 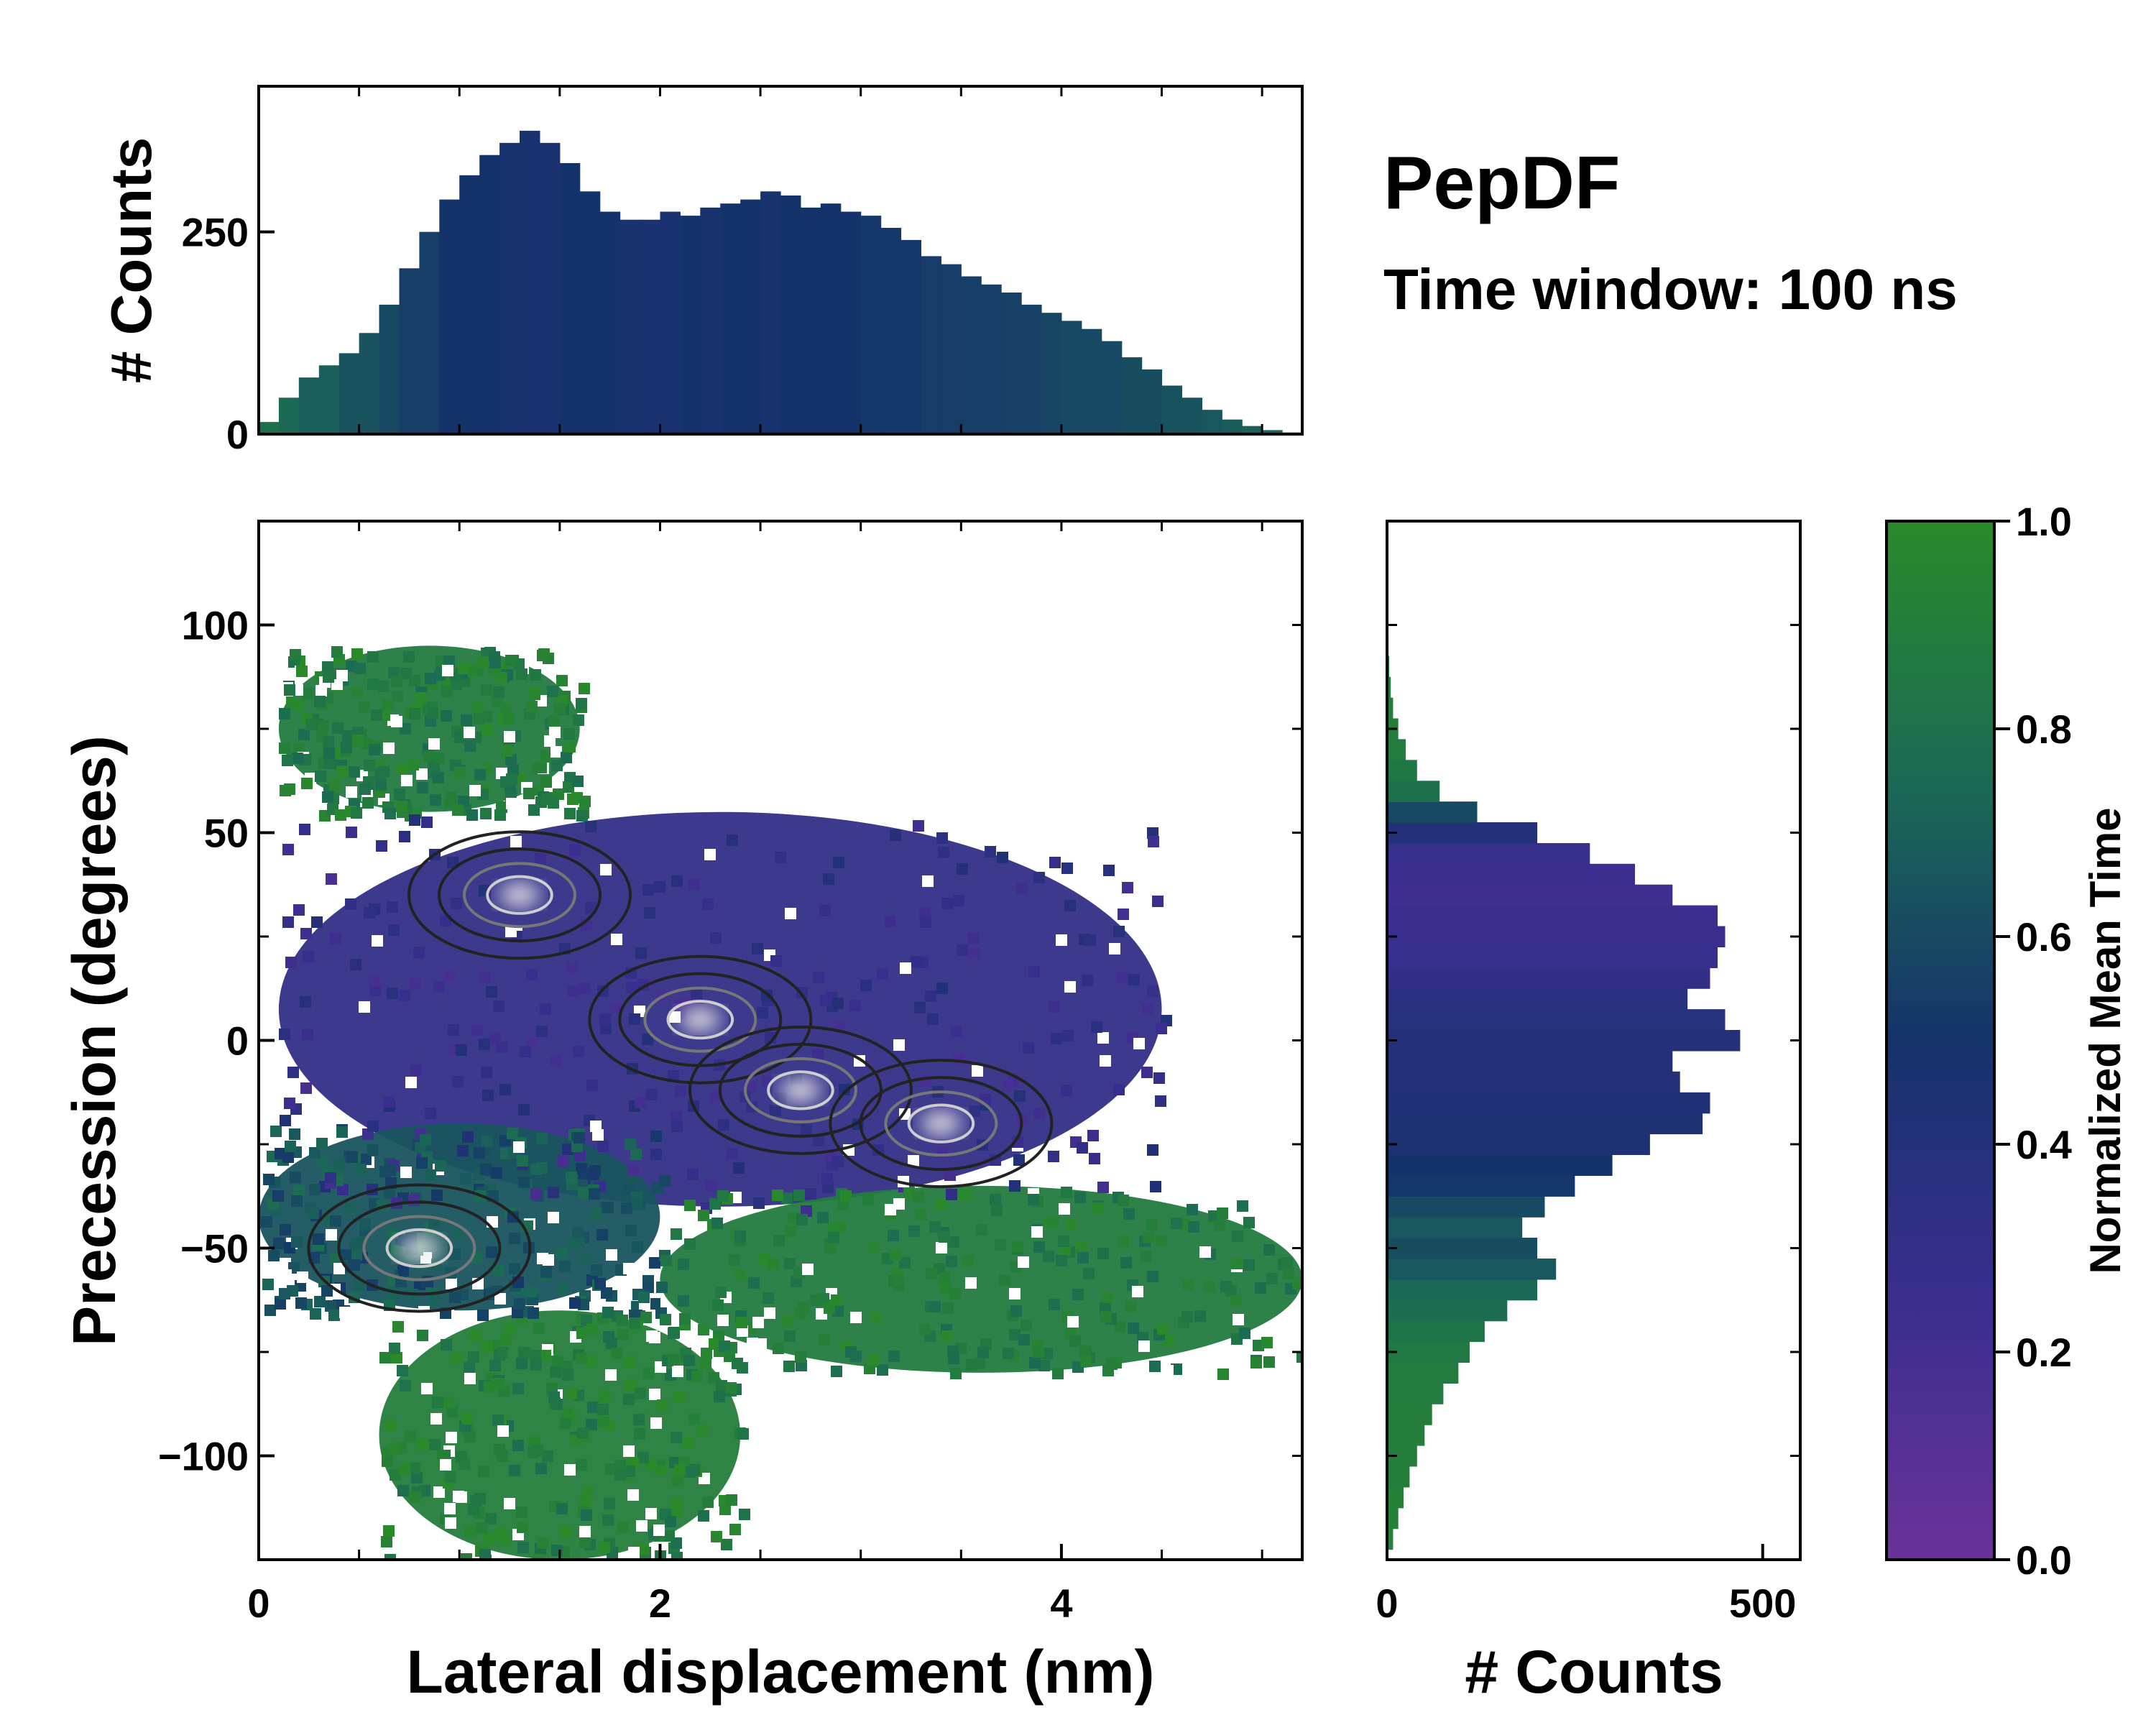 What do you see at coordinates (1763, 1603) in the screenshot?
I see `right-hist-xtick-label: 500` at bounding box center [1763, 1603].